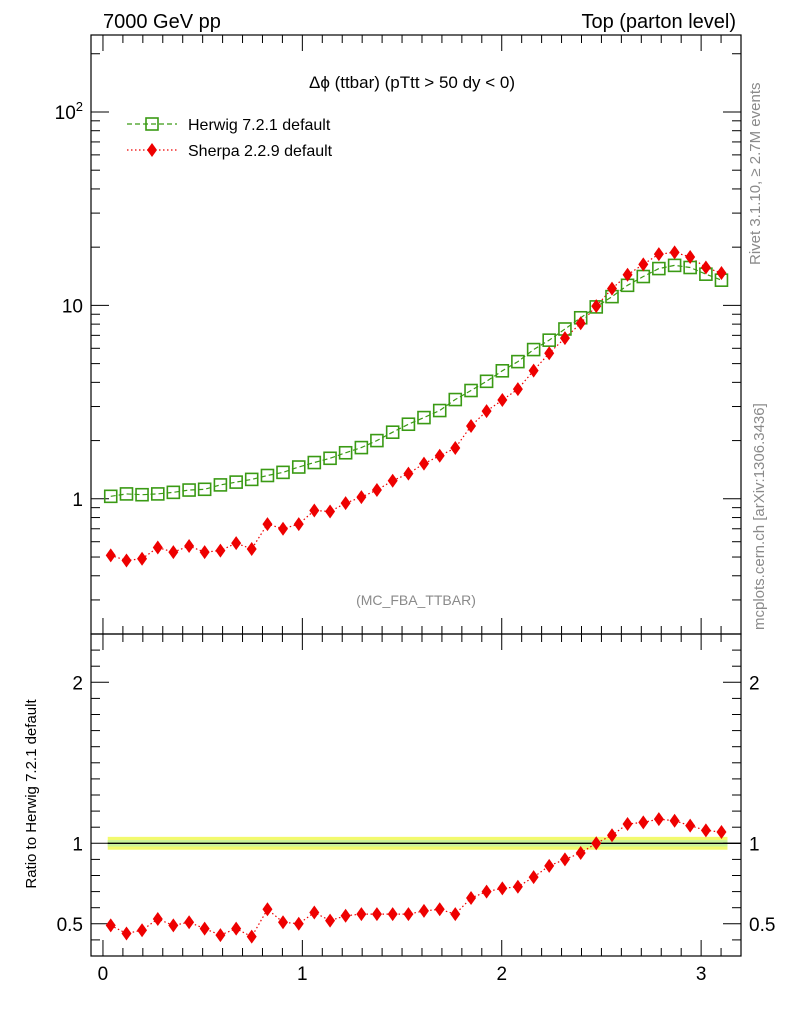 Image resolution: width=786 pixels, height=1024 pixels. What do you see at coordinates (260, 151) in the screenshot?
I see `legend-sherpa-label: Sherpa 2.2.9 default` at bounding box center [260, 151].